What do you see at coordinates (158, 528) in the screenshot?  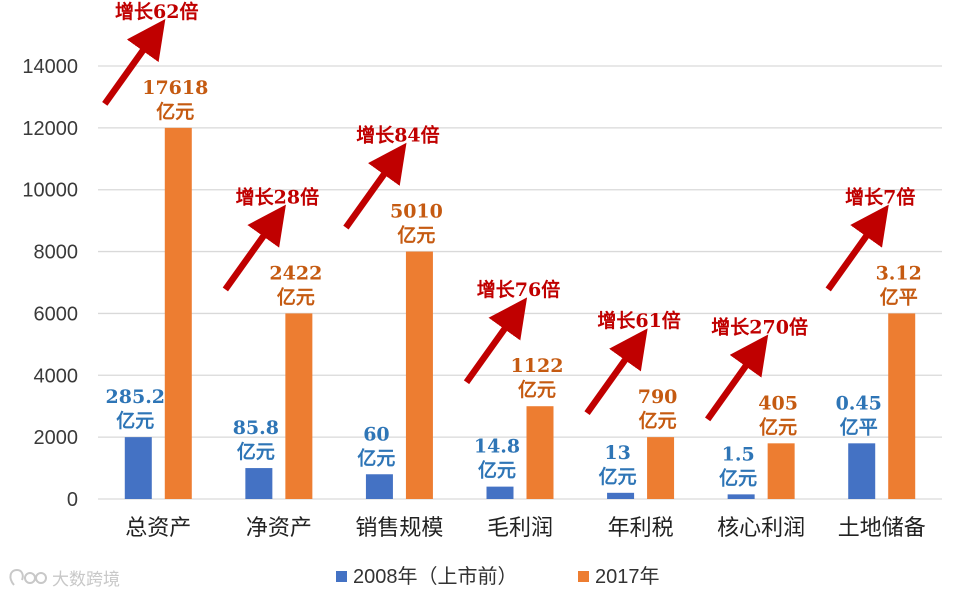 I see `x-category-label: 总资产` at bounding box center [158, 528].